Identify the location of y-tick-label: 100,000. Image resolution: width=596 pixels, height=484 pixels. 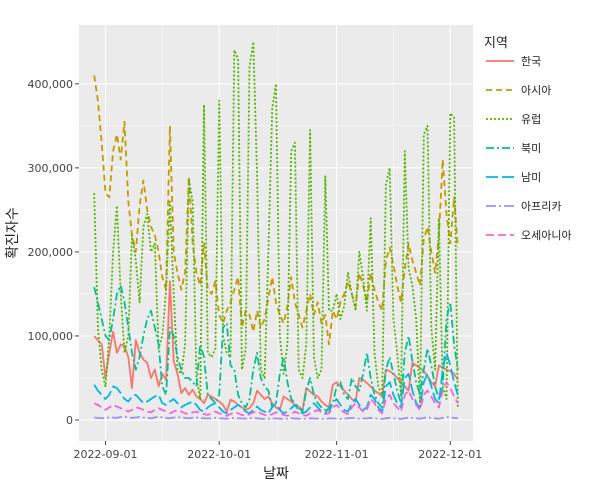
(51, 336).